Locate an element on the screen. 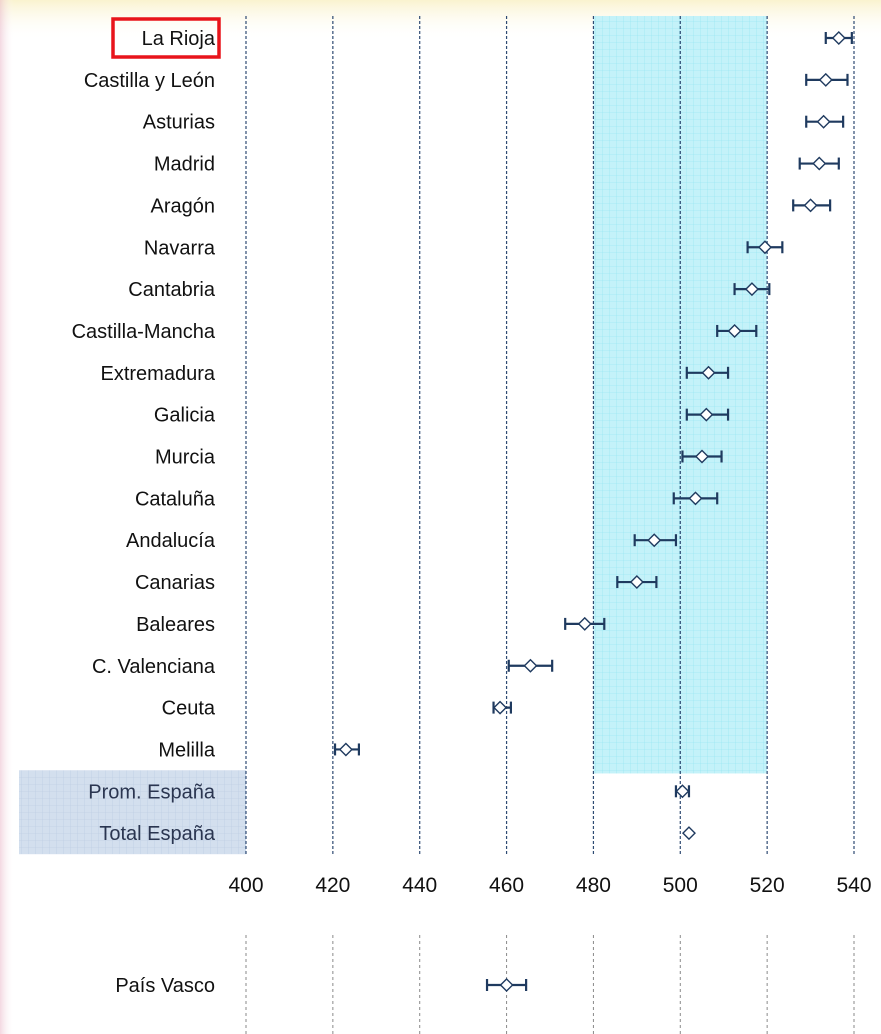 The height and width of the screenshot is (1034, 881). x-tick-label-500: 500 is located at coordinates (680, 885).